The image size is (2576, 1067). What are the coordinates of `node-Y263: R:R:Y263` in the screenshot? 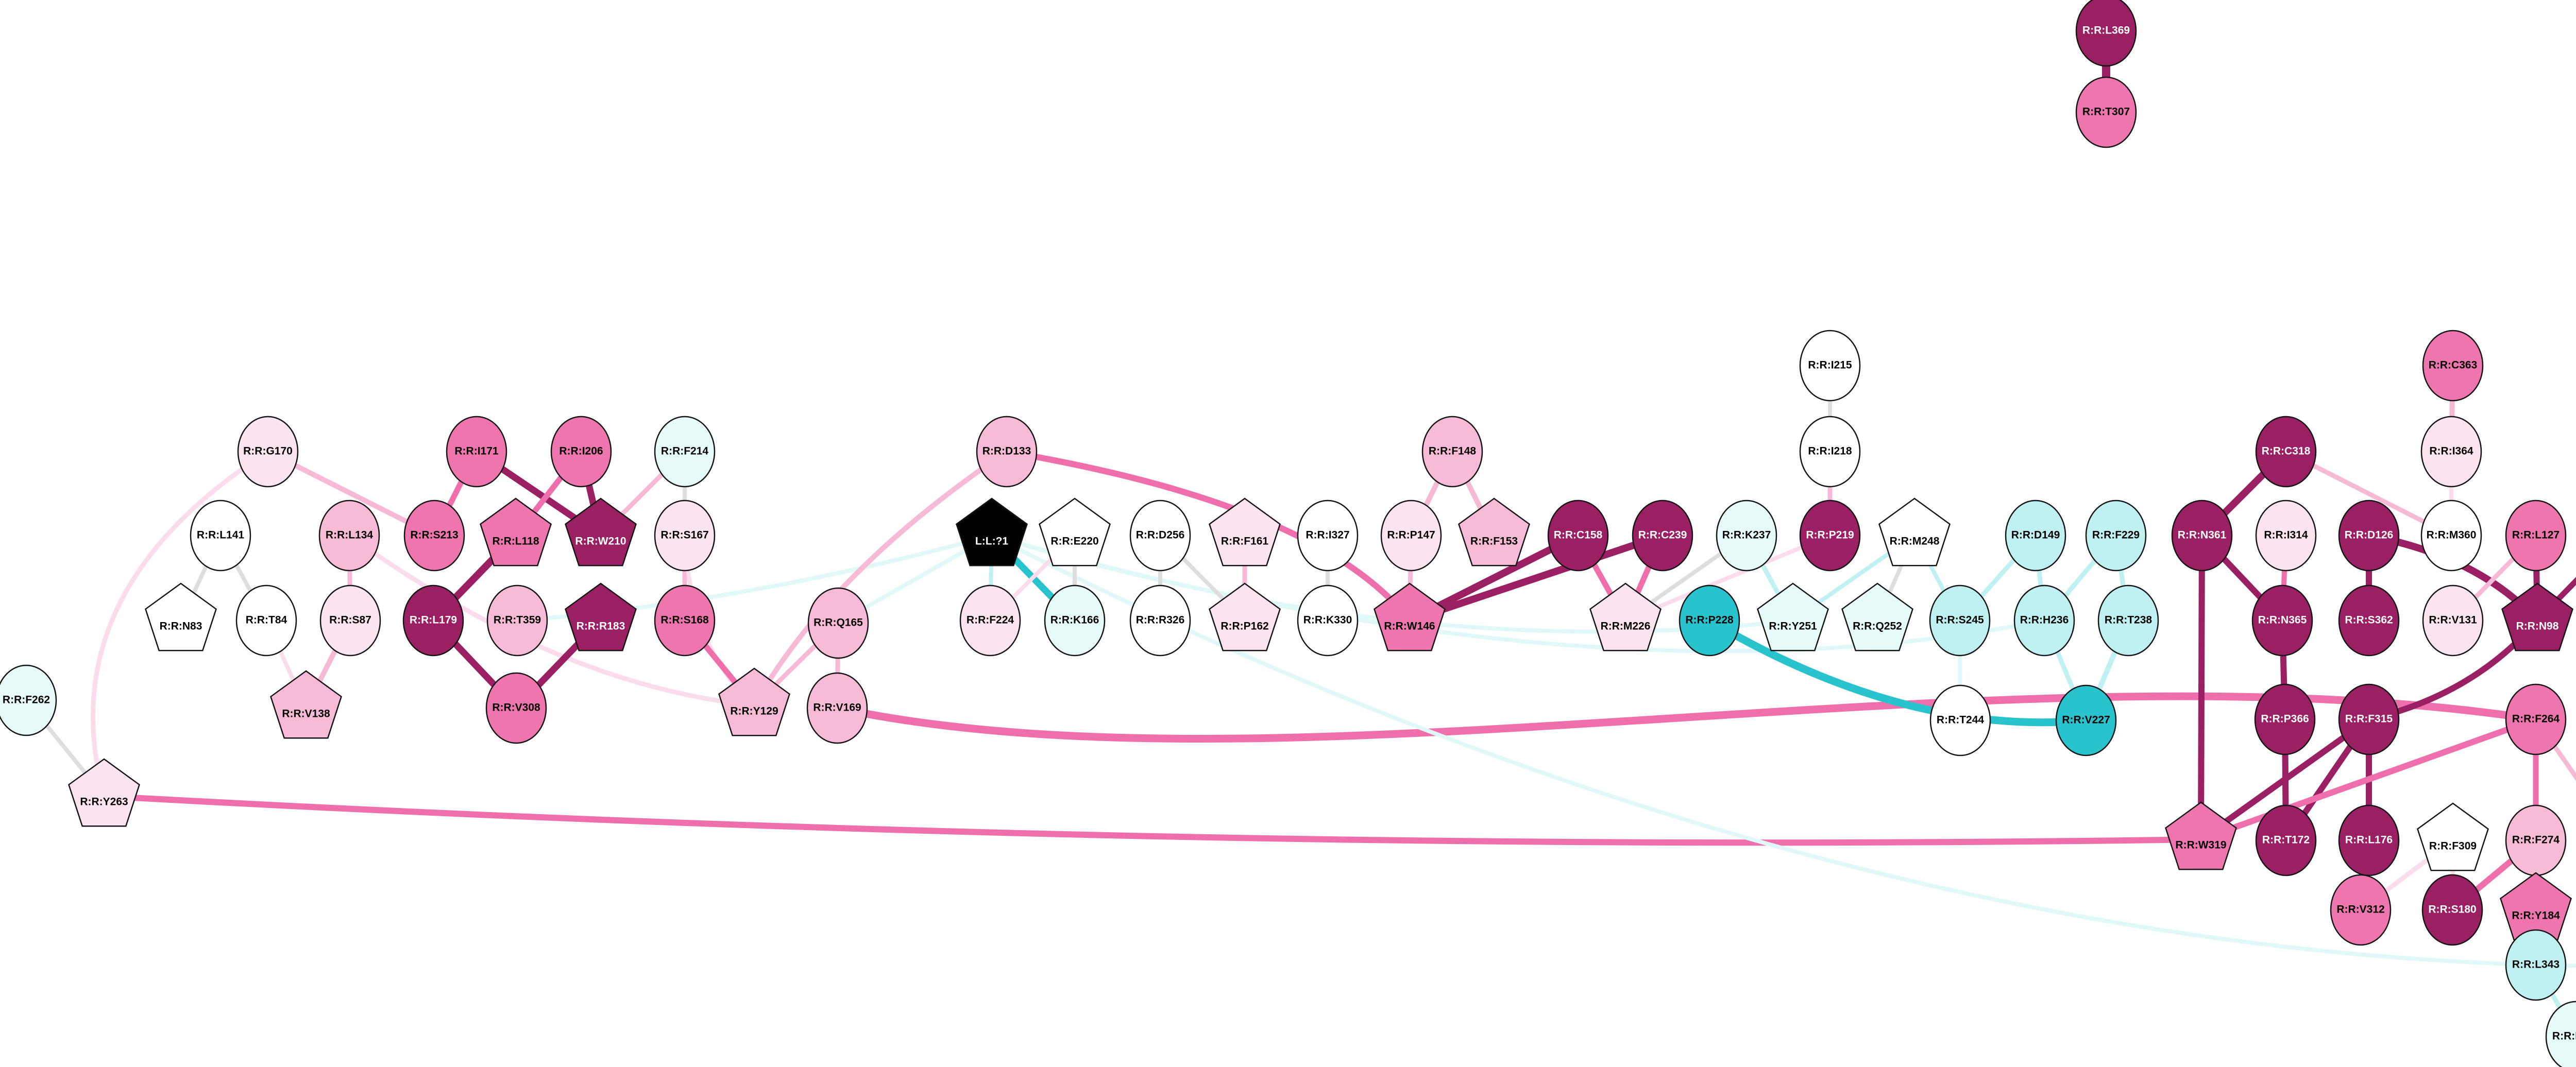 It's located at (104, 792).